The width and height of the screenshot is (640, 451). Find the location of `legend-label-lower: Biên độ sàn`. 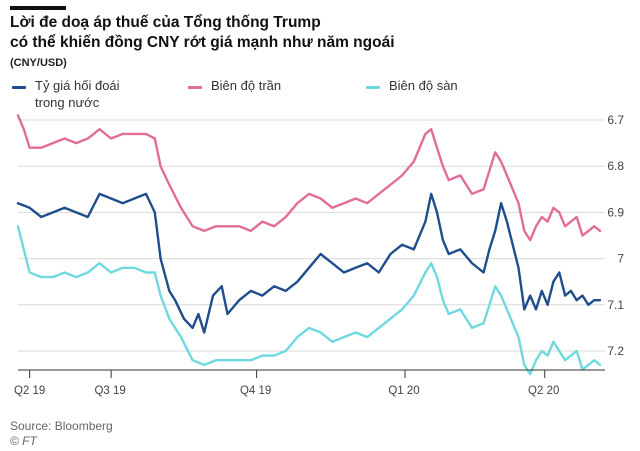

legend-label-lower: Biên độ sàn is located at coordinates (423, 85).